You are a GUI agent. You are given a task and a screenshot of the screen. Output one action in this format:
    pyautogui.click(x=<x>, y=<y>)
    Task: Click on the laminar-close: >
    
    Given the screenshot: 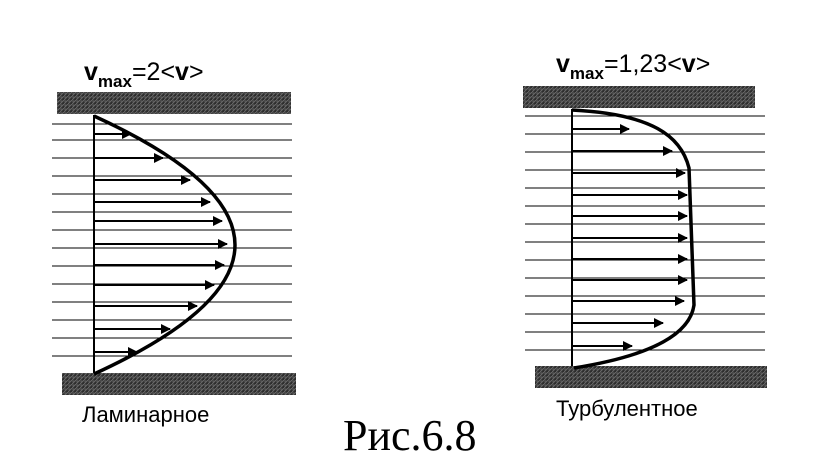 What is the action you would take?
    pyautogui.click(x=196, y=72)
    